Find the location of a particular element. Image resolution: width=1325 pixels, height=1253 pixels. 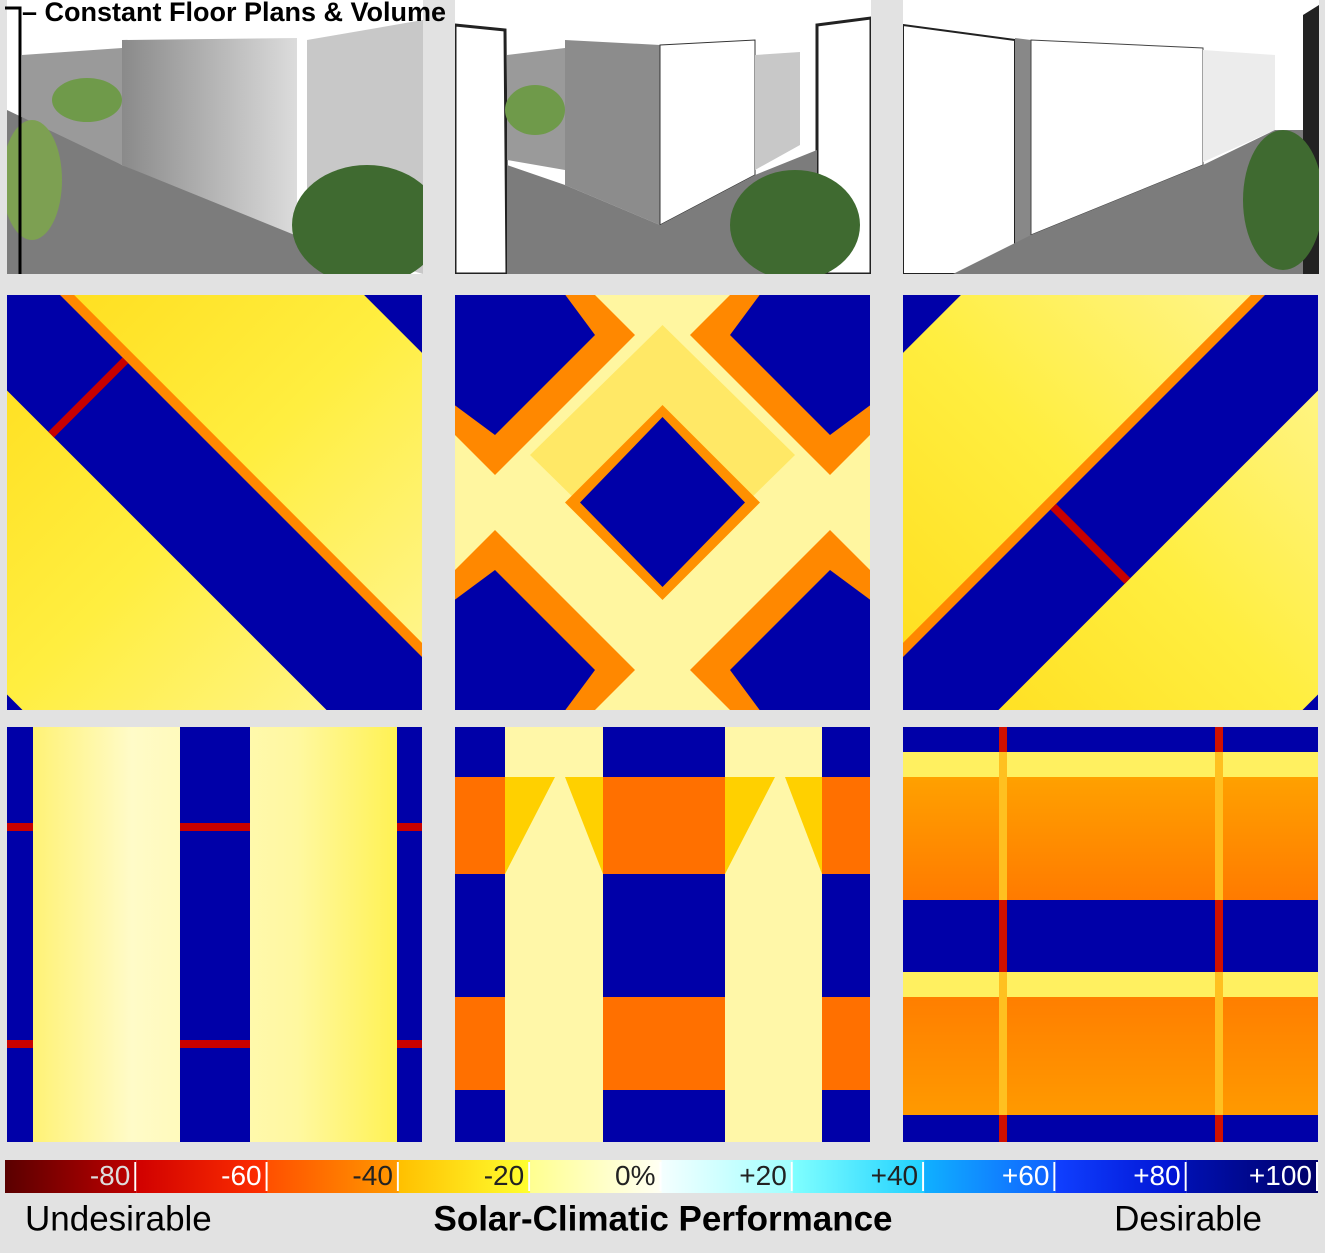

legend-label: -80 is located at coordinates (110, 1175).